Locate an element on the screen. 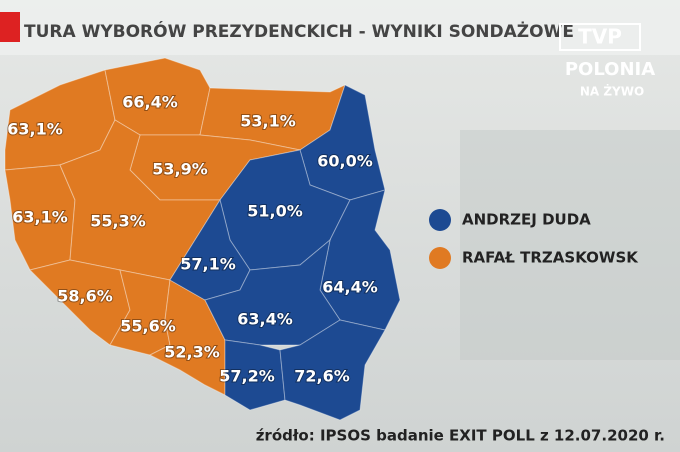 The width and height of the screenshot is (680, 452). region-label: 66,4% is located at coordinates (150, 102).